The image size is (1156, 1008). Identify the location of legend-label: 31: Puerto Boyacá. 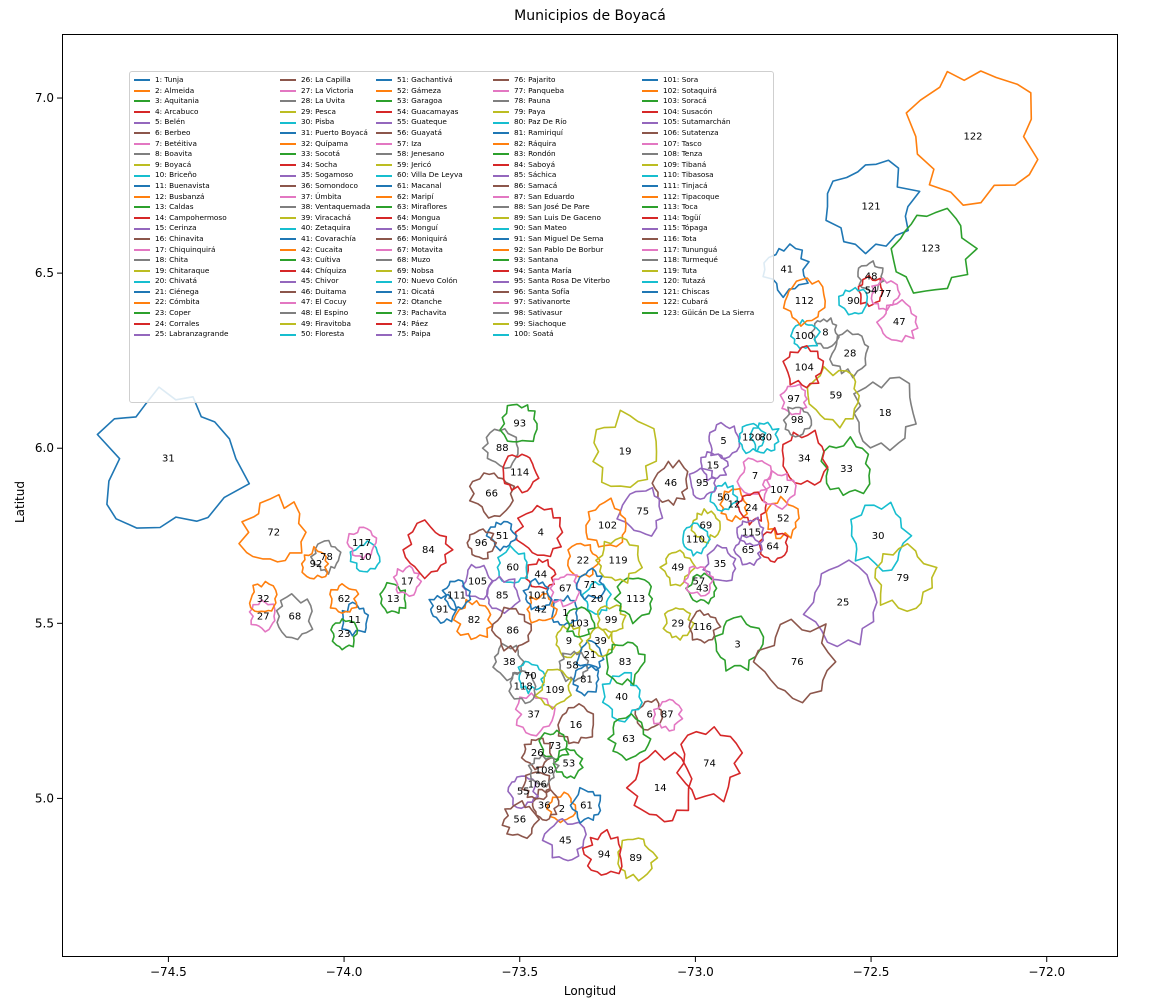
(334, 132).